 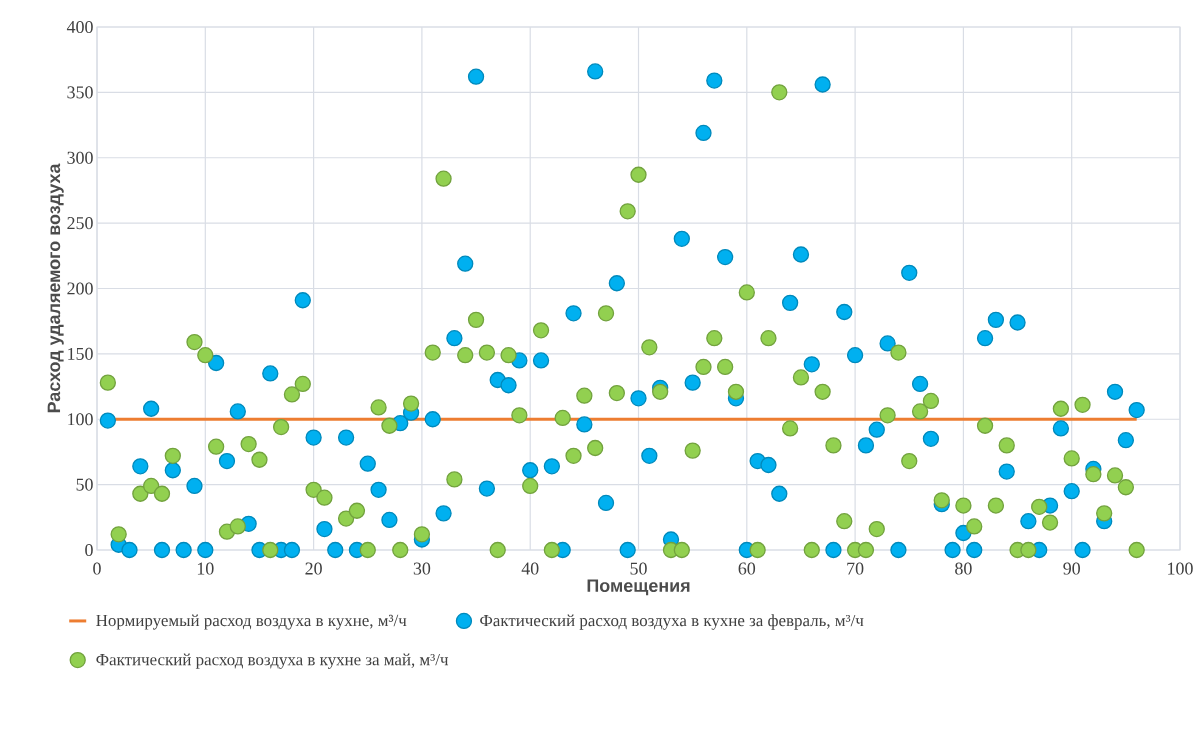 What do you see at coordinates (1180, 568) in the screenshot?
I see `x-tick-label: 100` at bounding box center [1180, 568].